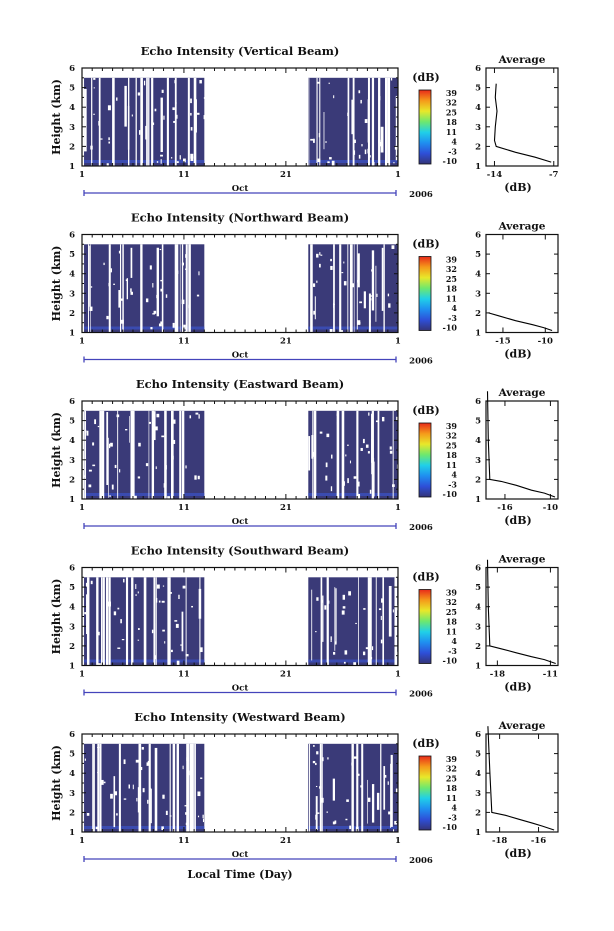 This screenshot has width=614, height=931. Describe the element at coordinates (72, 147) in the screenshot. I see `y-tick-label: 2` at that location.